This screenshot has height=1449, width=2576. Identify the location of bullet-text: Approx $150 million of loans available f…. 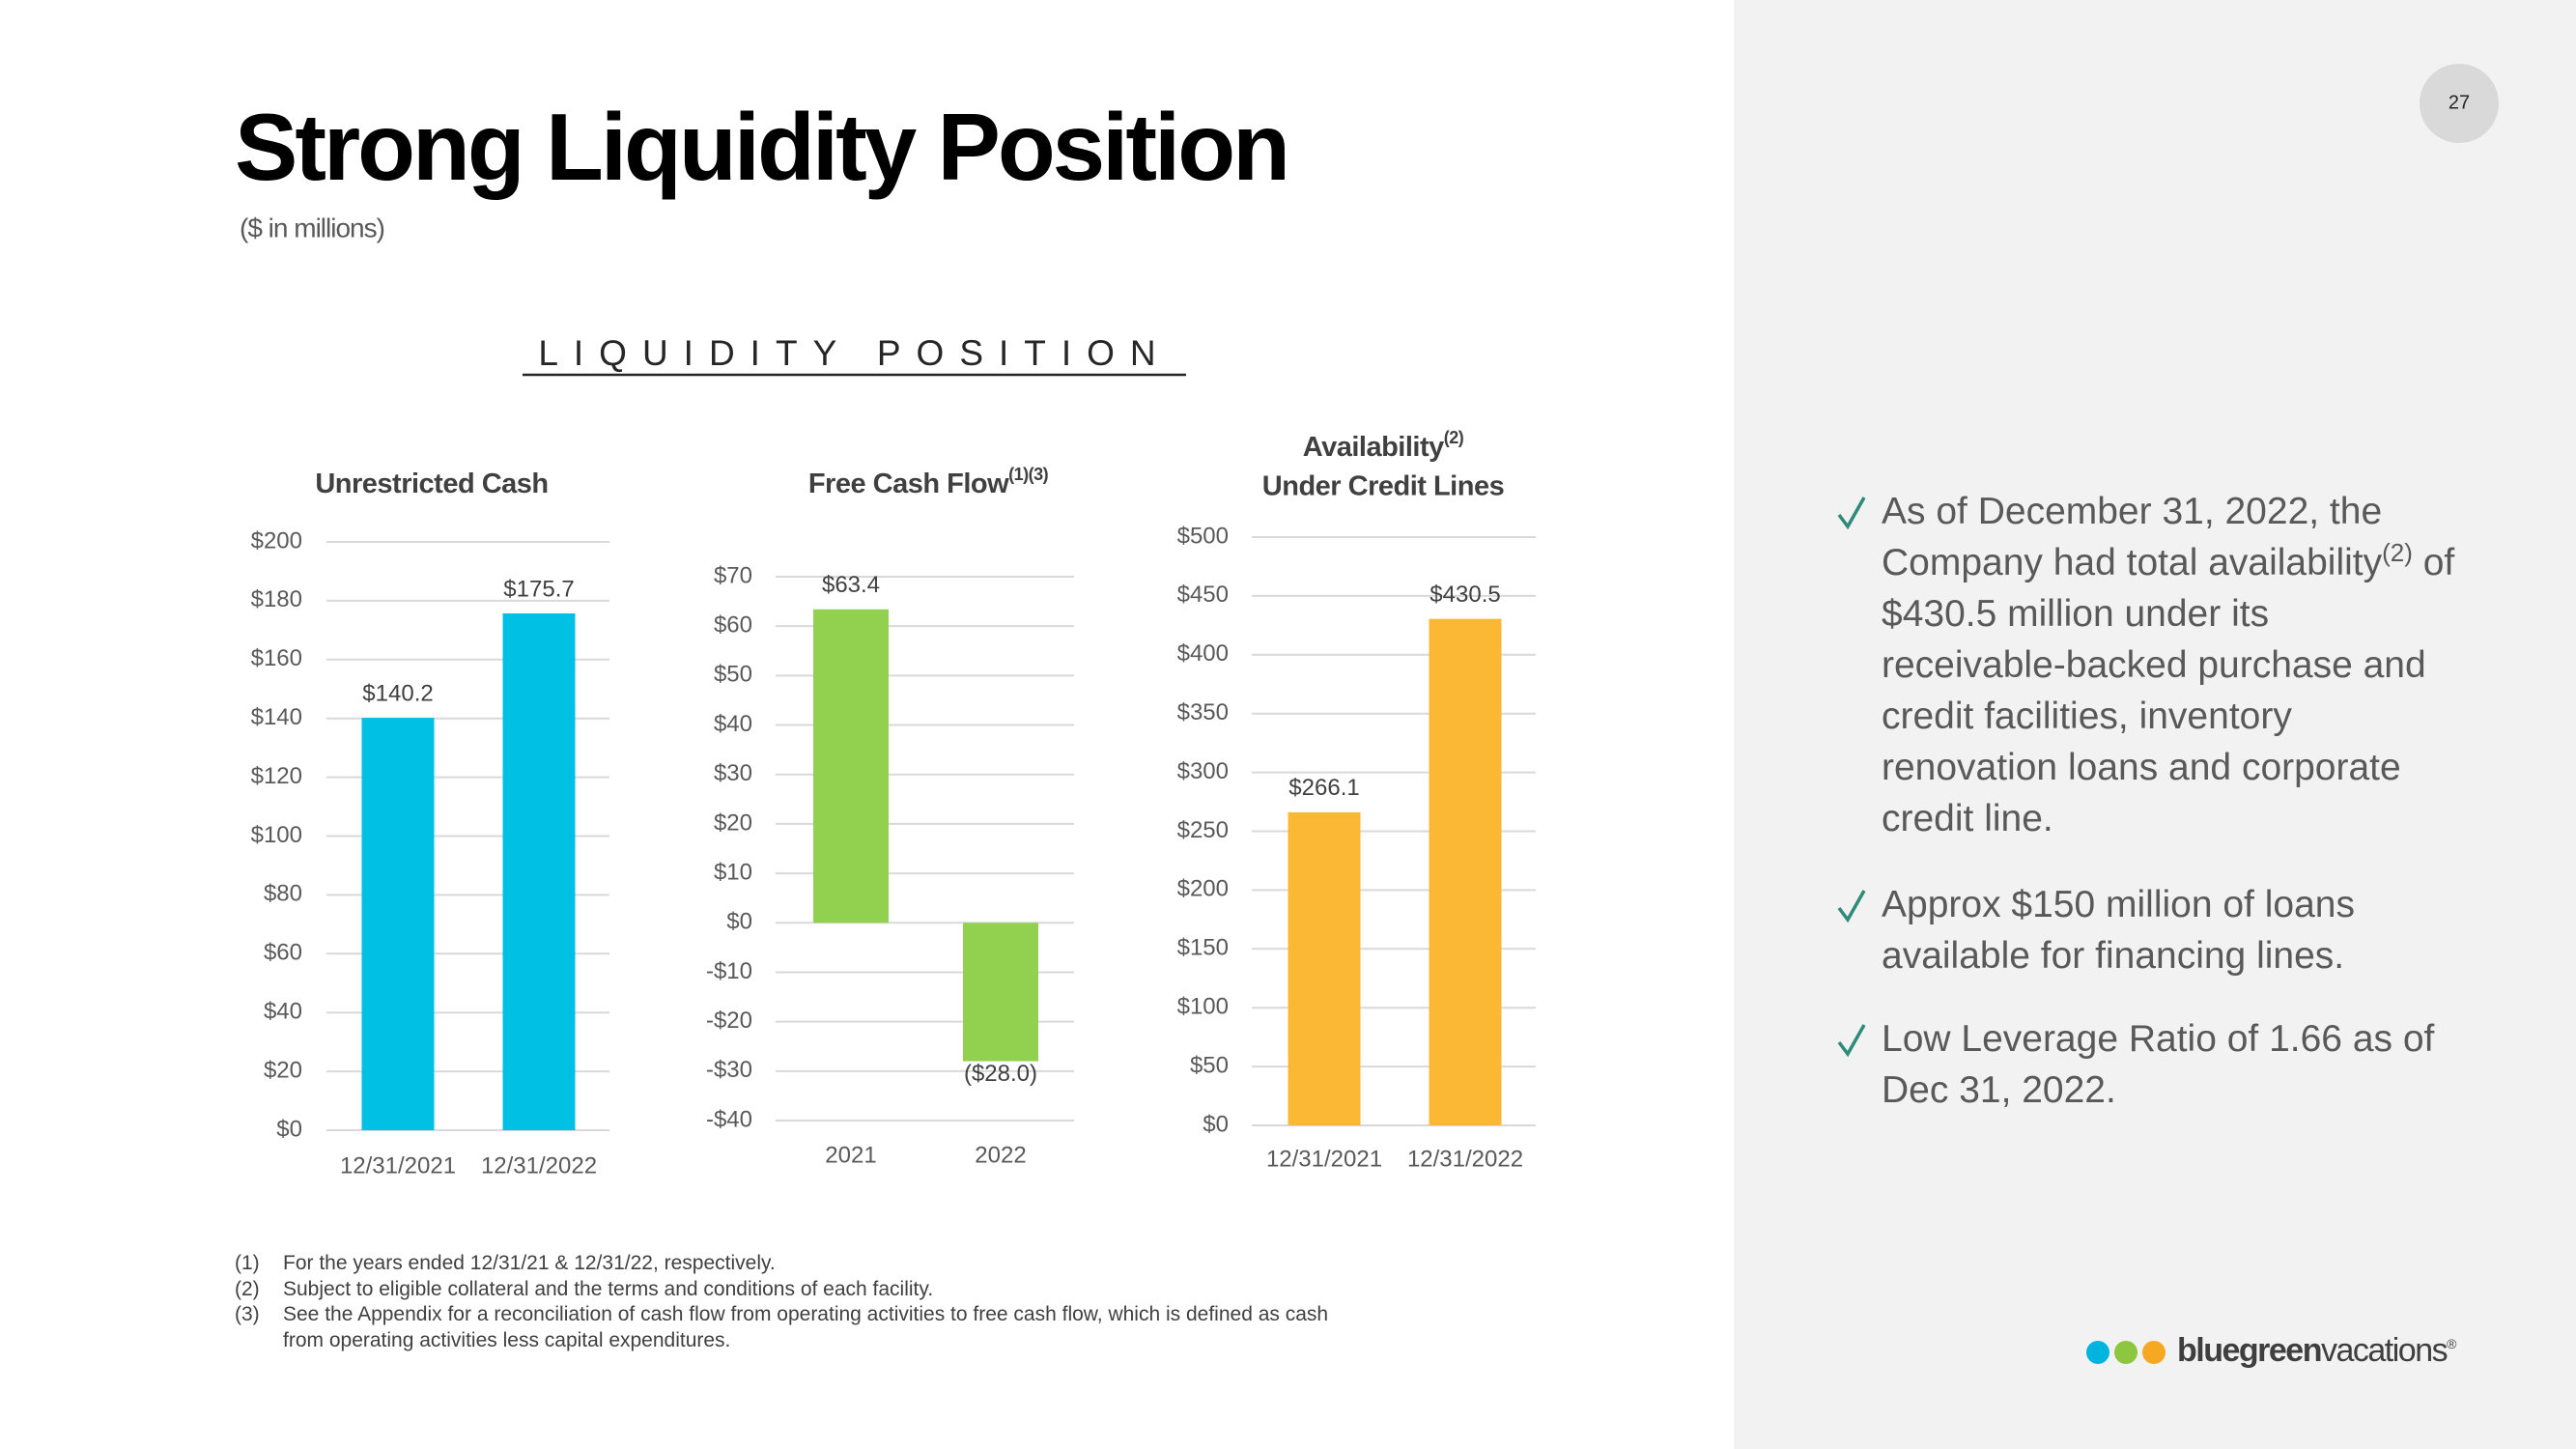
(2171, 930).